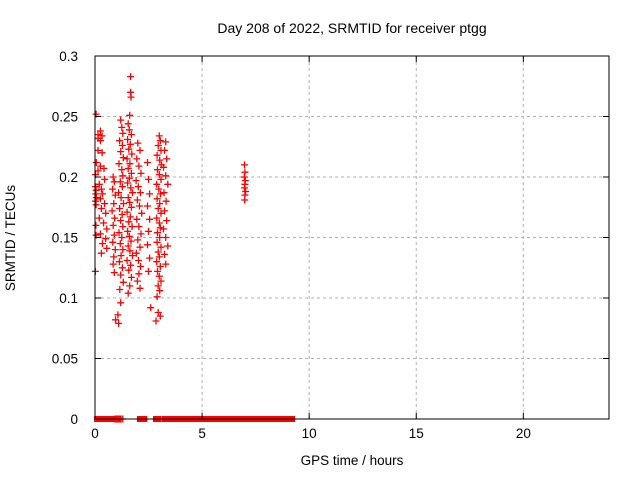 Image resolution: width=640 pixels, height=480 pixels. What do you see at coordinates (65, 238) in the screenshot?
I see `y-tick-label: 0.15` at bounding box center [65, 238].